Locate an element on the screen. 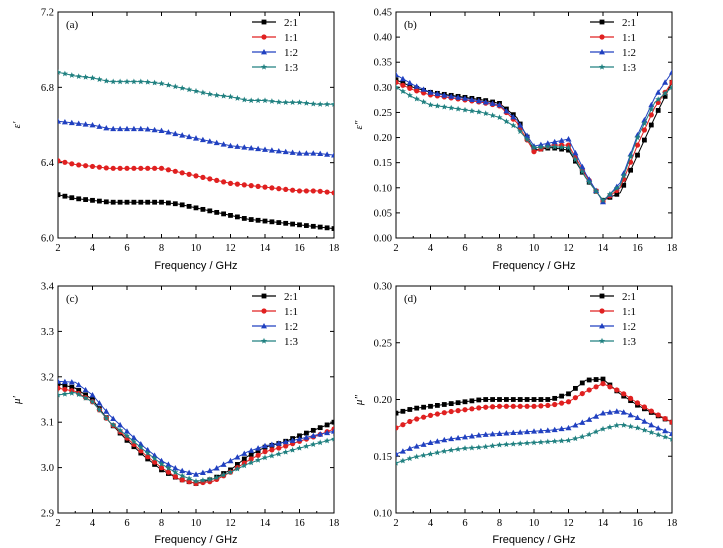  y-axis-label: μ″ is located at coordinates (359, 401).